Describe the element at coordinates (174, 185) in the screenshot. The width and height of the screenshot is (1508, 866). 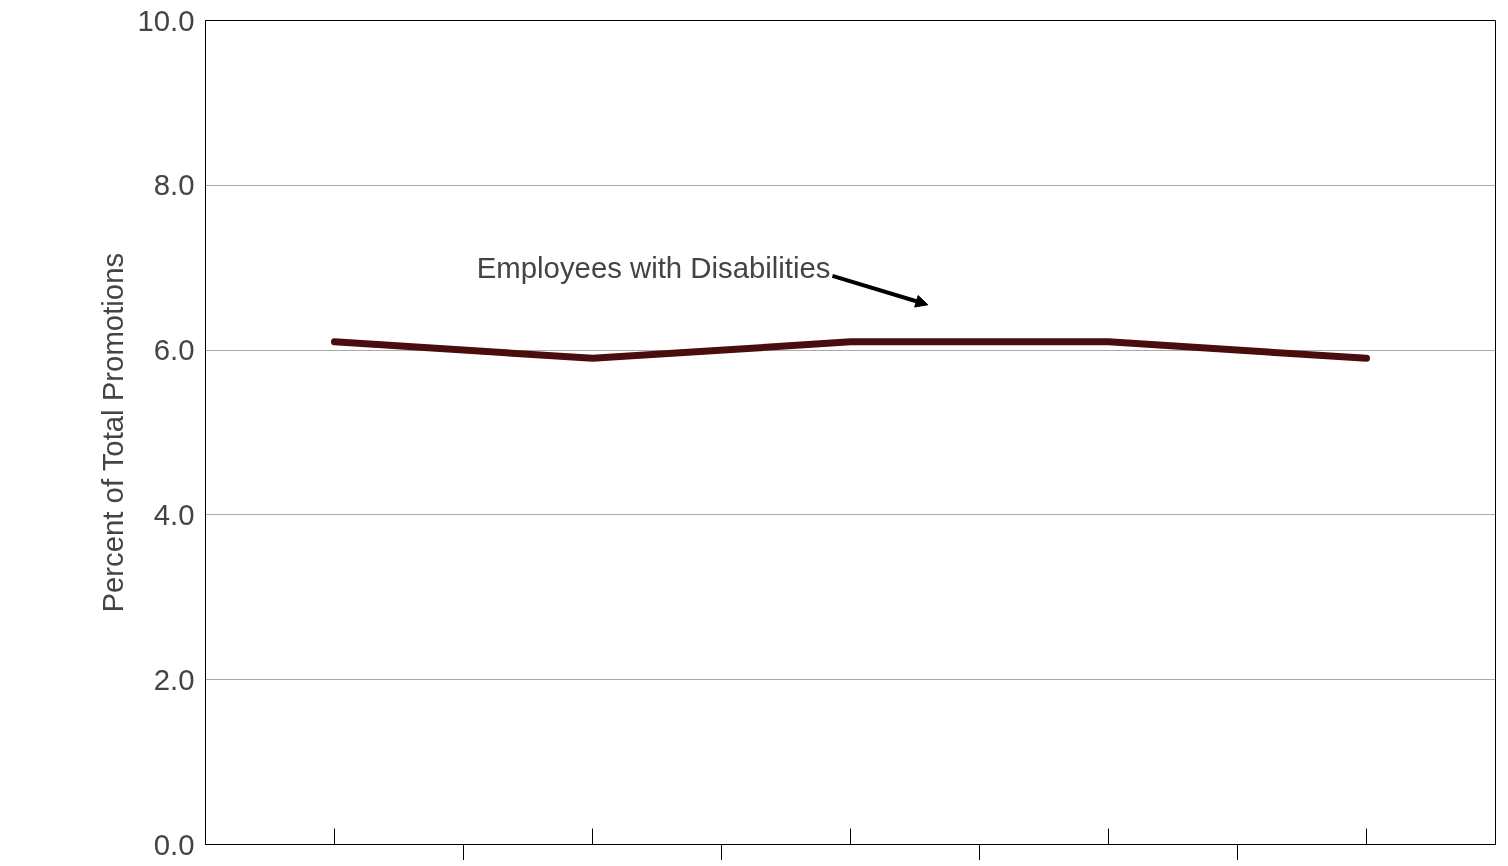
I see `y-tick-label: 8.0` at that location.